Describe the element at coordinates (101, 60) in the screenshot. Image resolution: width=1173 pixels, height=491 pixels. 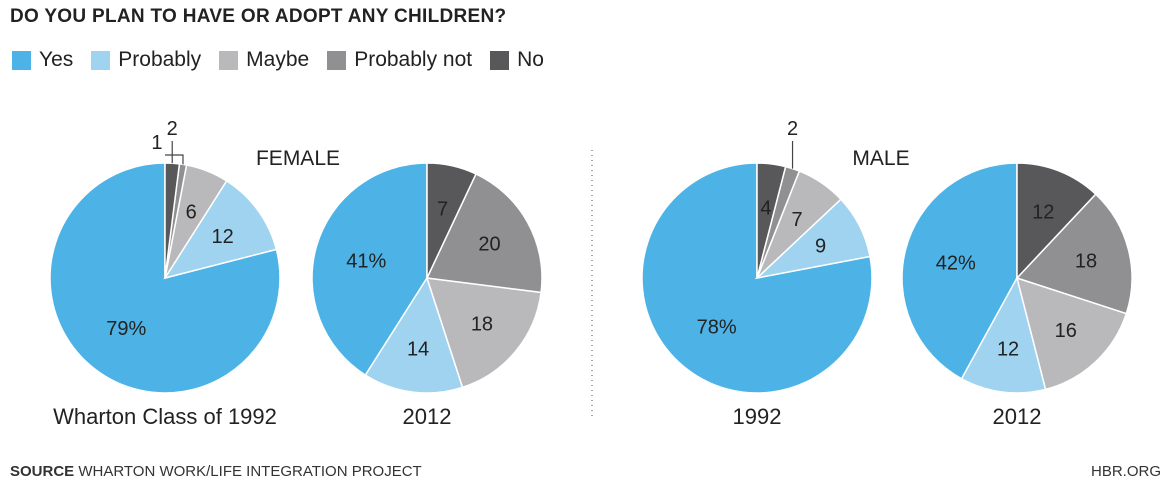
I see `legend-swatch-probably` at that location.